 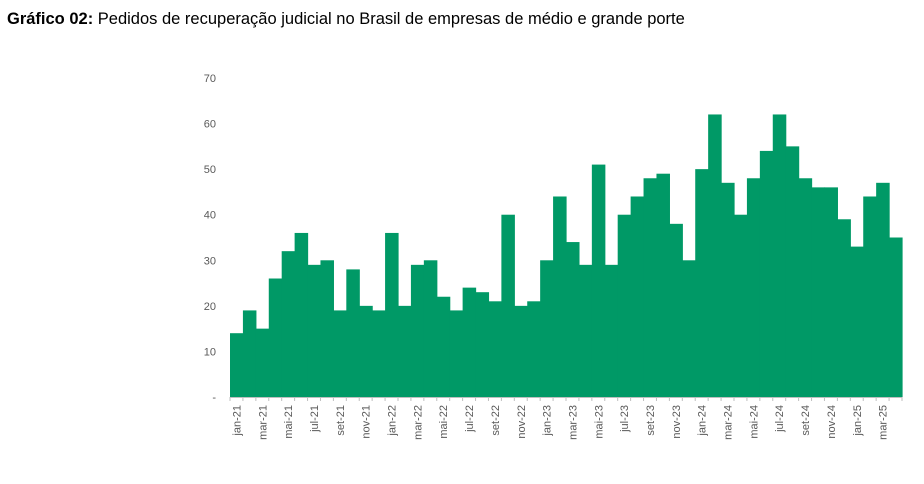 What do you see at coordinates (522, 422) in the screenshot?
I see `x-tick-label: nov-22` at bounding box center [522, 422].